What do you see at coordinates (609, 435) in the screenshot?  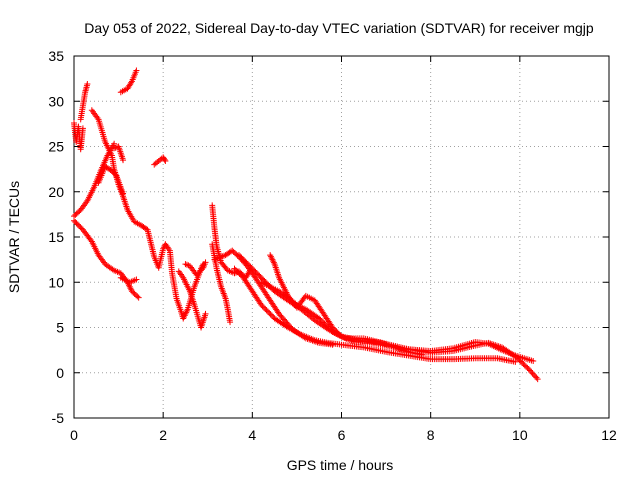 I see `x-tick-label: 12` at bounding box center [609, 435].